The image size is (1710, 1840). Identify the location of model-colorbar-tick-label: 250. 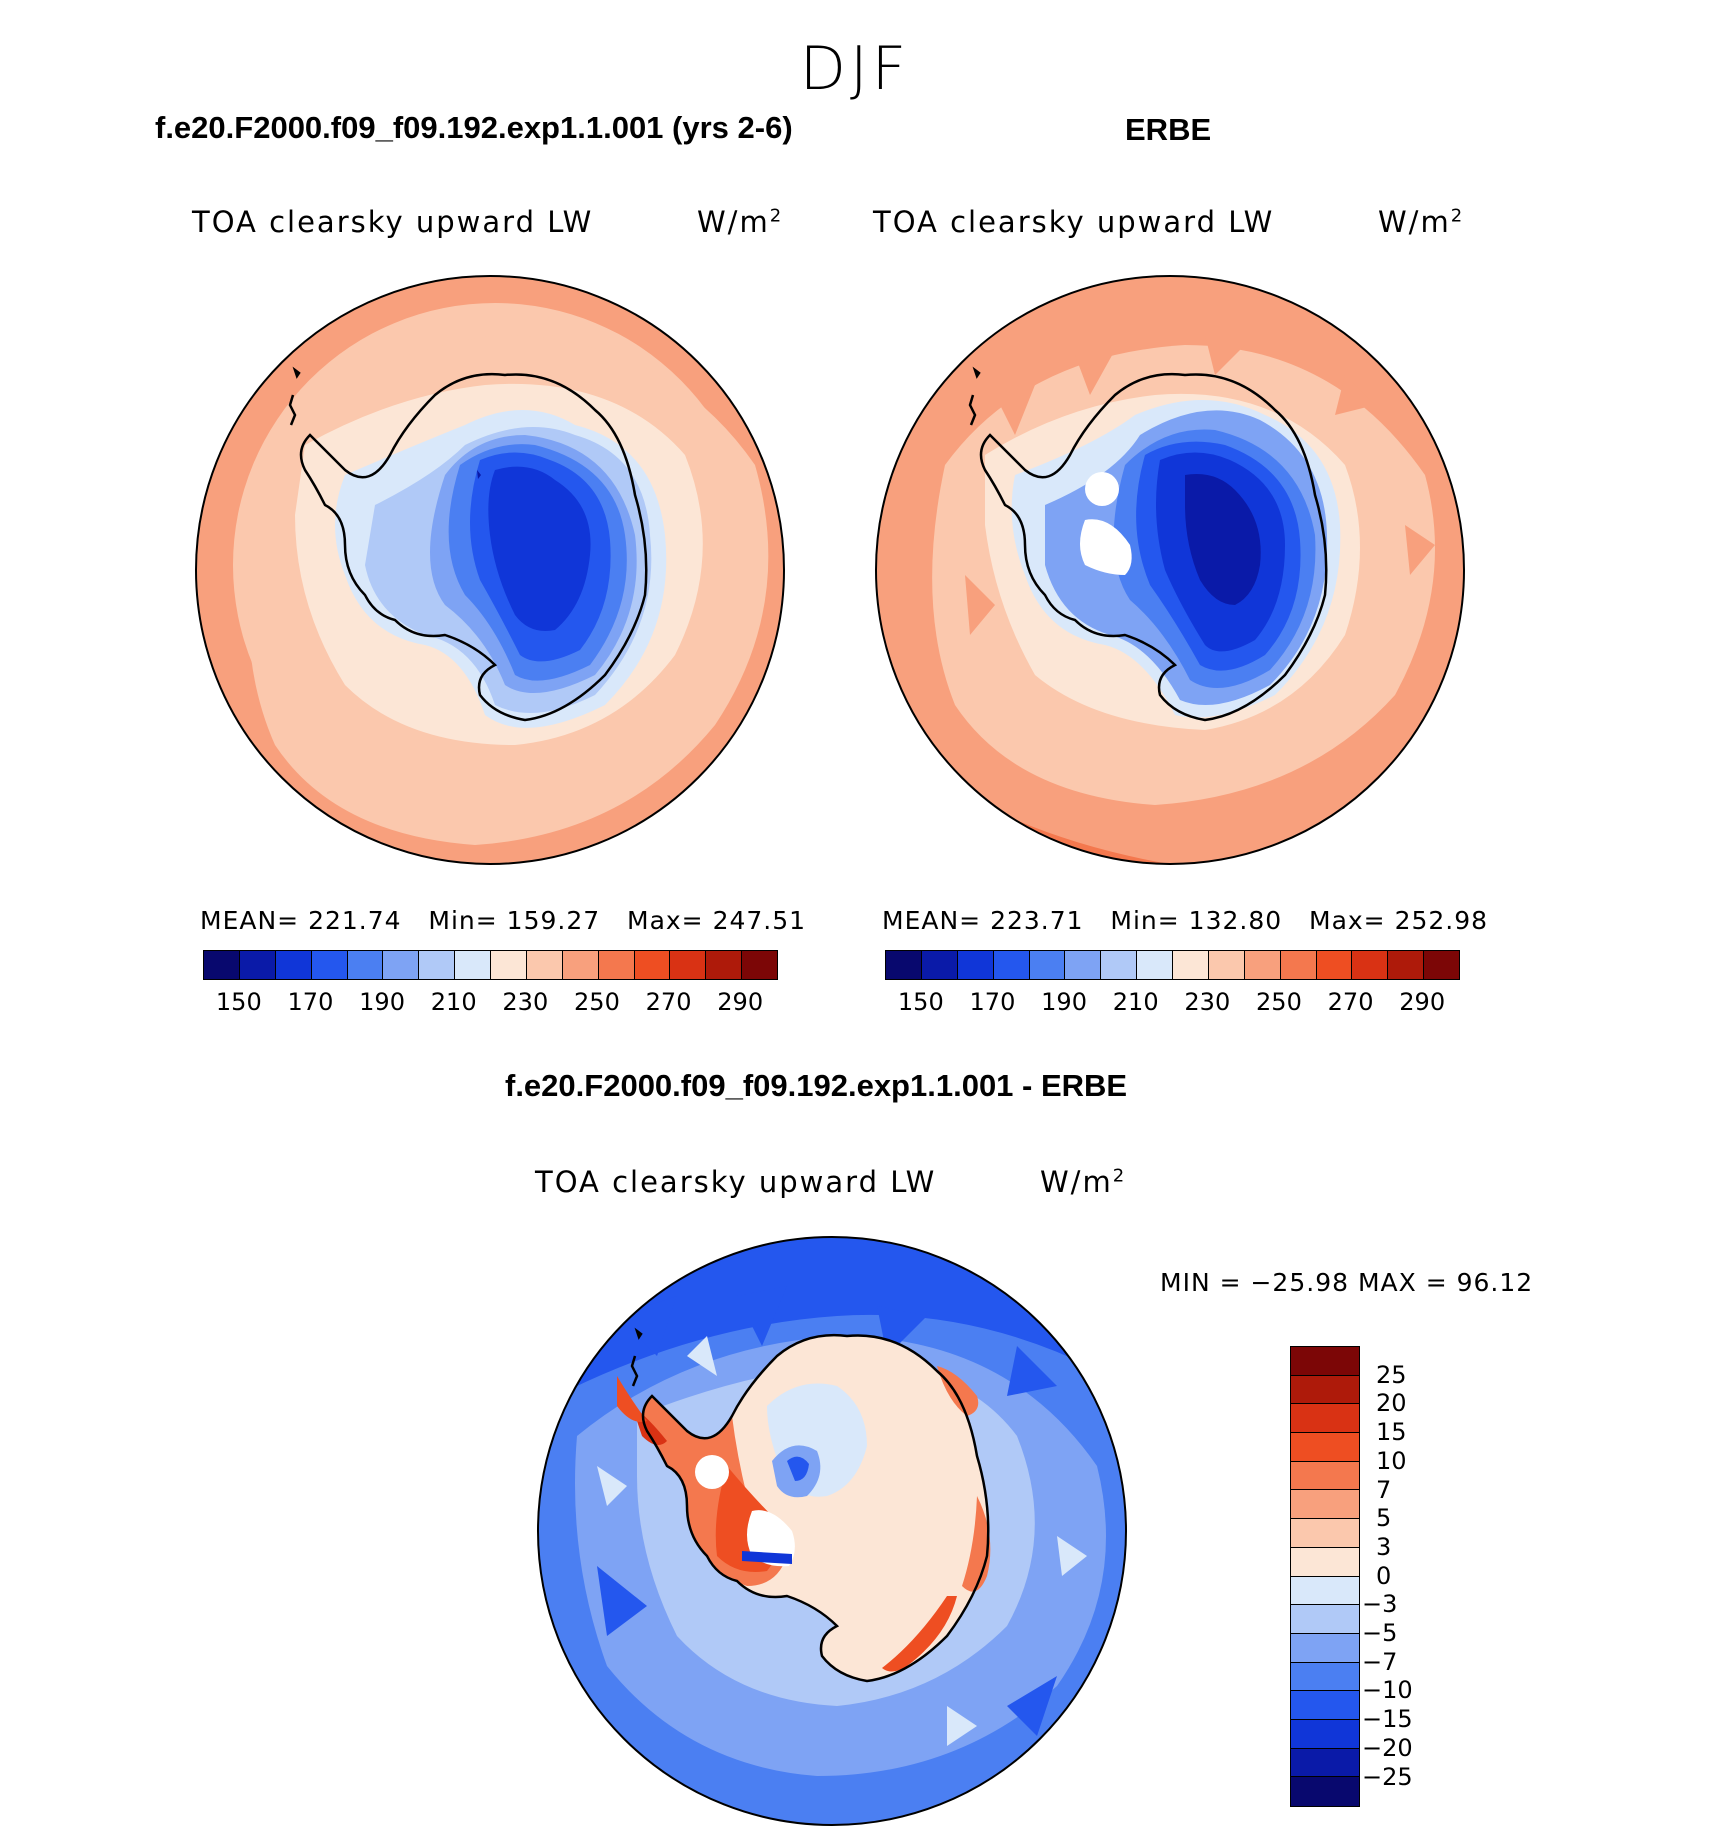
(597, 1002).